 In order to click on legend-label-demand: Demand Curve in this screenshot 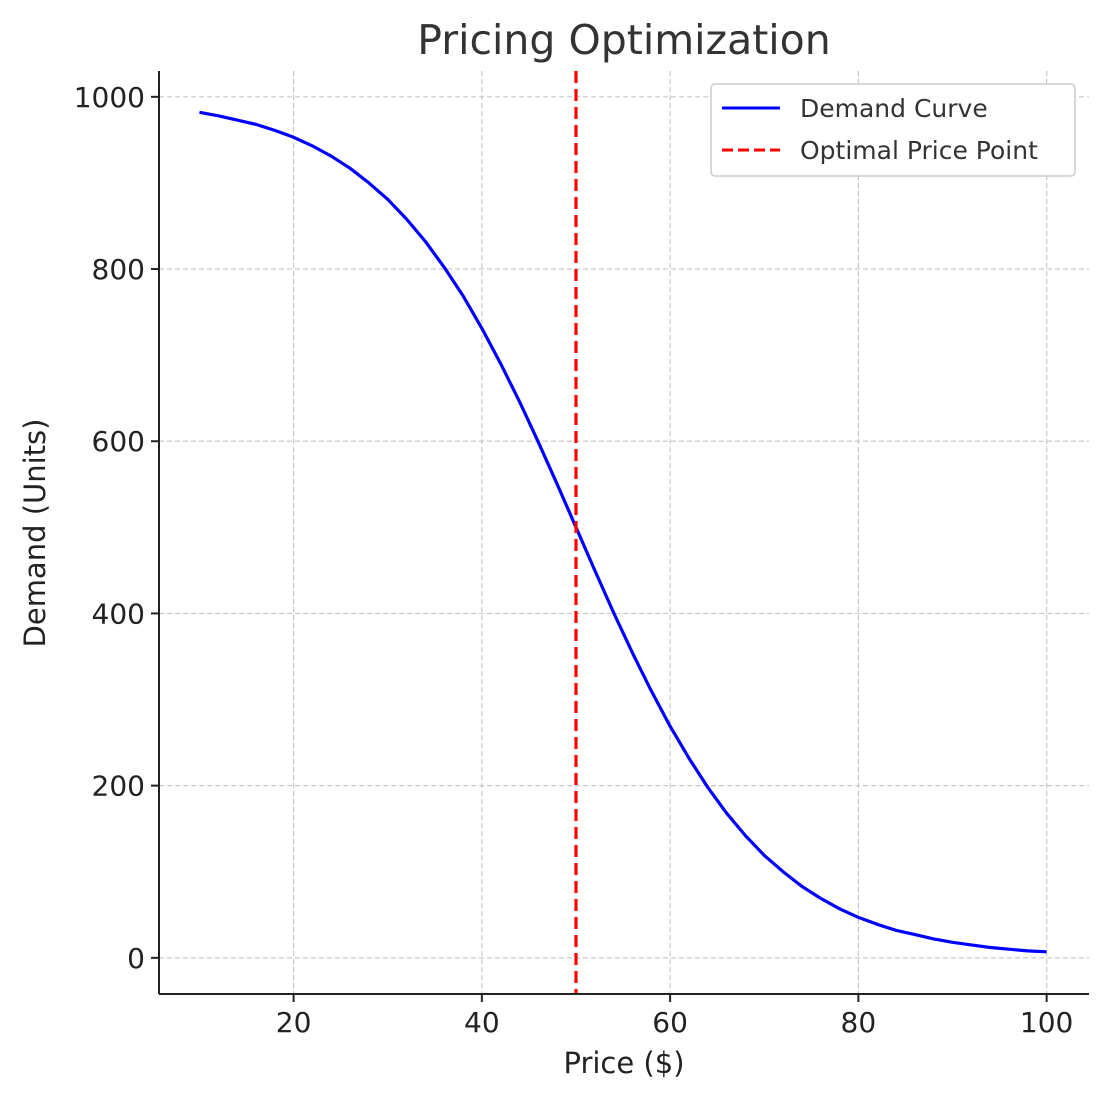, I will do `click(894, 108)`.